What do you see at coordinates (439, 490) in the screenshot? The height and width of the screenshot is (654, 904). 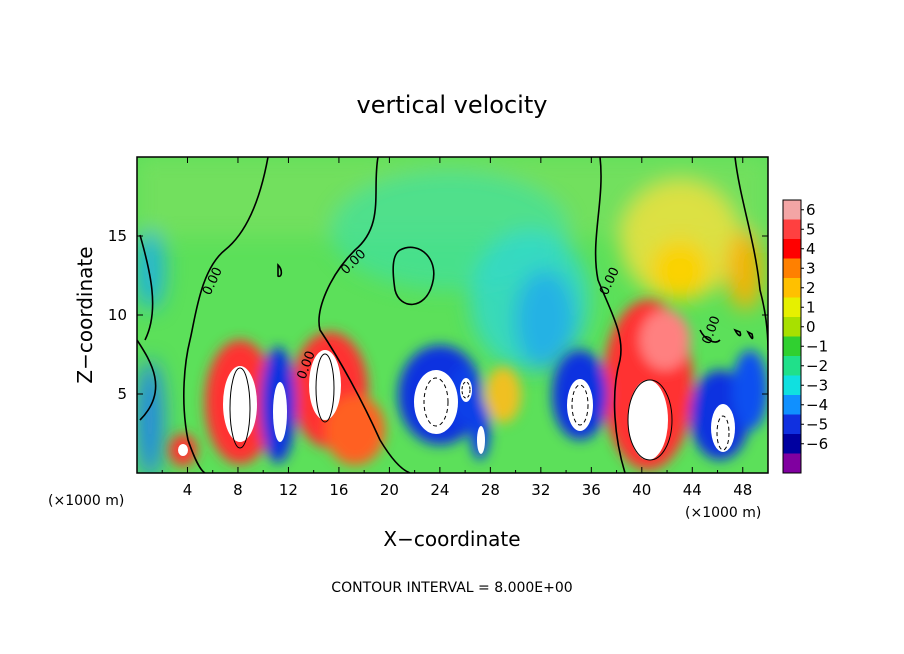 I see `x-tick-label: 24` at bounding box center [439, 490].